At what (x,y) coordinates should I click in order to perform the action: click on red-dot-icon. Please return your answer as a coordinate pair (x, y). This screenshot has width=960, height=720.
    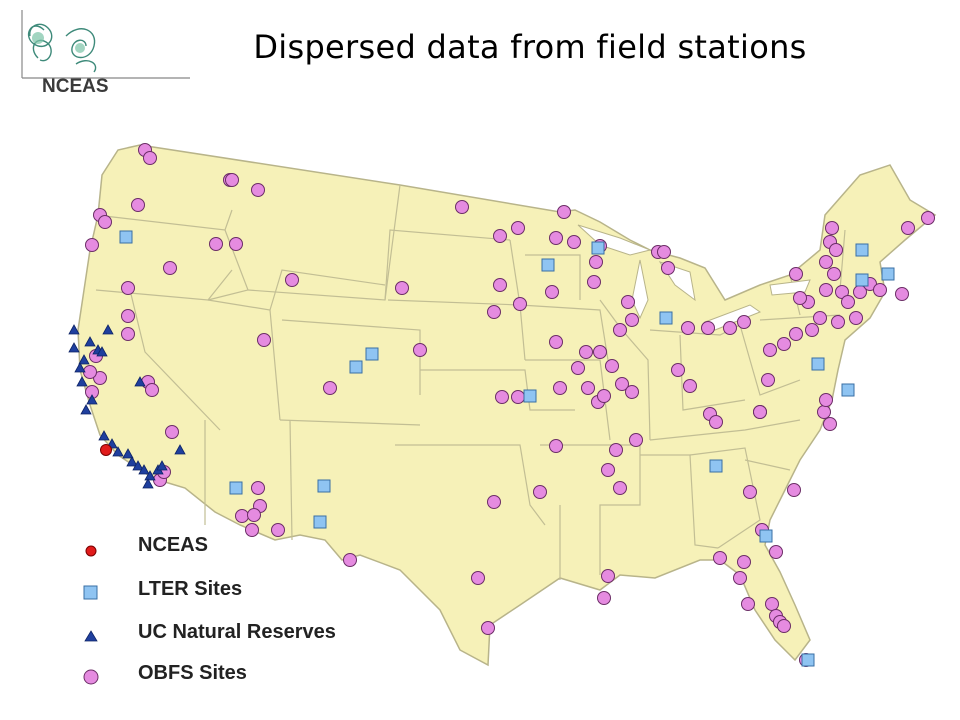
    Looking at the image, I should click on (91, 551).